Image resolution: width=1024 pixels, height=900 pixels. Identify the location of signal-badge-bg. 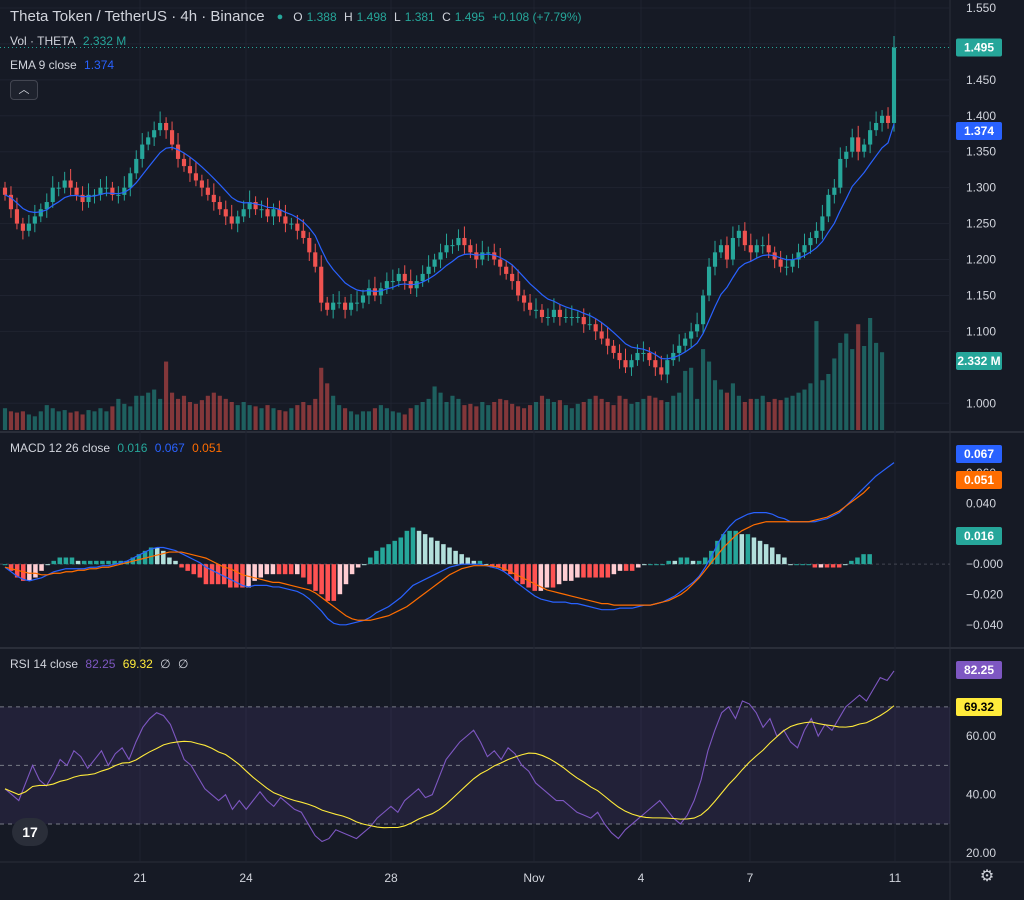
(979, 480).